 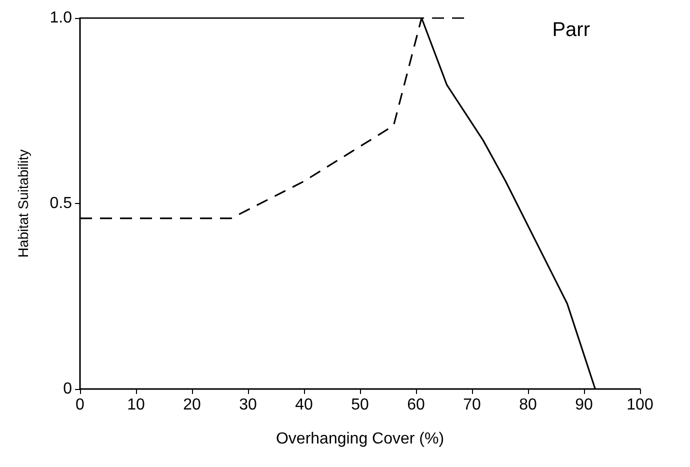 I want to click on x-tick-label: 50, so click(x=360, y=405).